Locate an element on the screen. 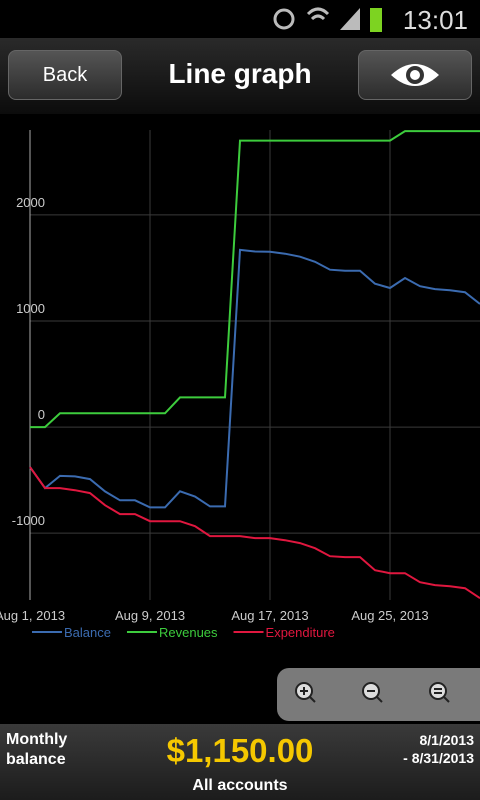  summary-label: Monthly balance is located at coordinates (37, 749).